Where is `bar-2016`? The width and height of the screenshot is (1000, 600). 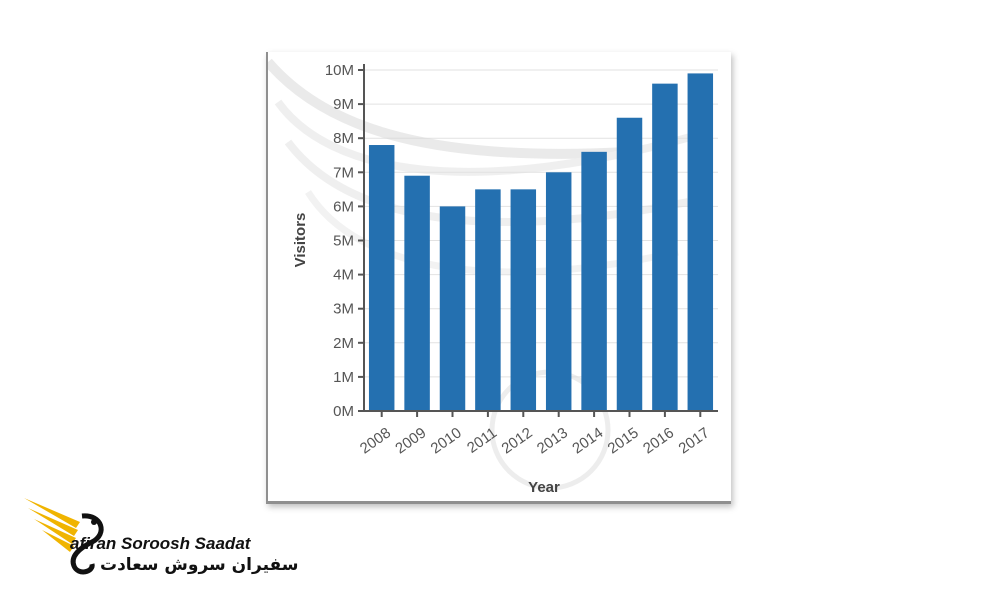 bar-2016 is located at coordinates (665, 247).